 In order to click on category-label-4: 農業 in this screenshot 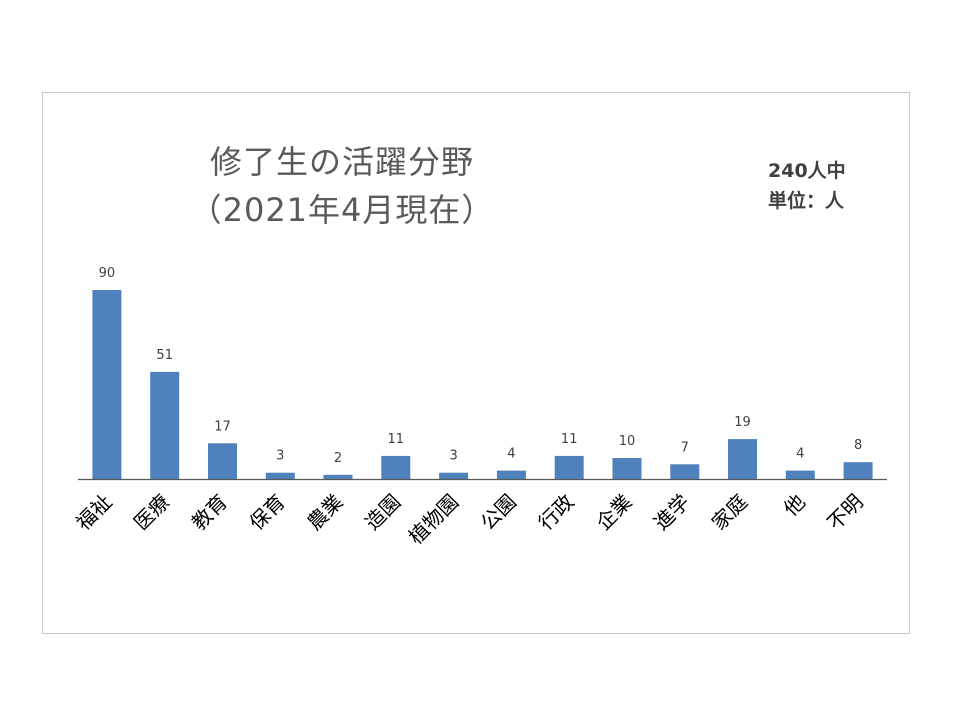, I will do `click(324, 512)`.